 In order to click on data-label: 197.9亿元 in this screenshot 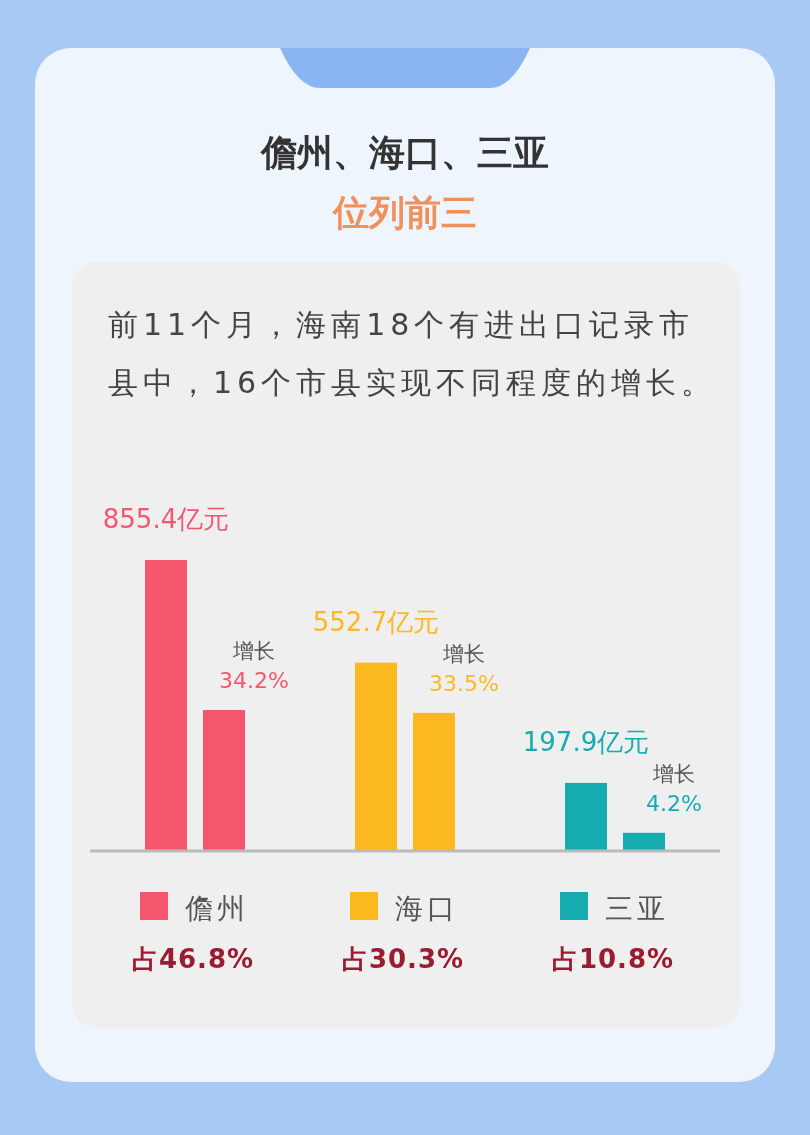, I will do `click(586, 741)`.